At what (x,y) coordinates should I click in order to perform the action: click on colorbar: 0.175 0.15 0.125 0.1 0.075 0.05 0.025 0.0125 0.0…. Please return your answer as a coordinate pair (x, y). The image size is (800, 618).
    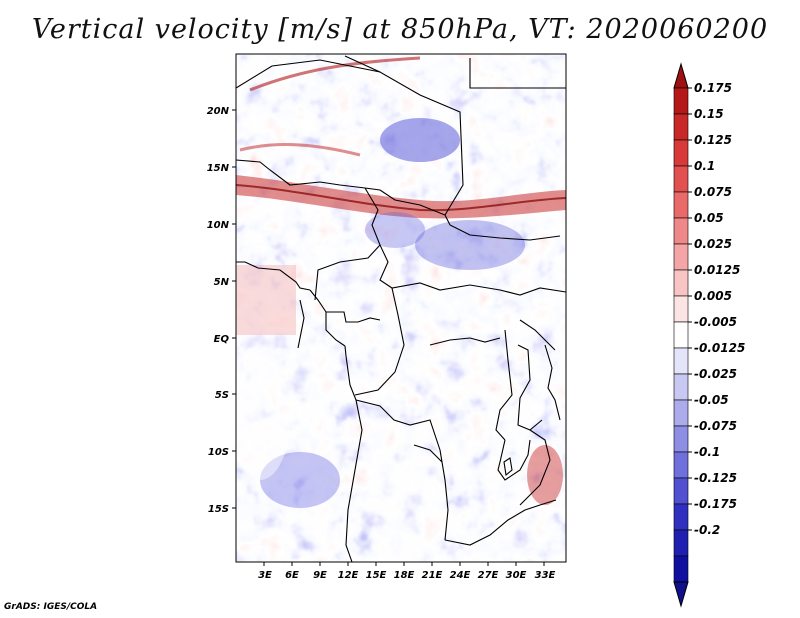
    Looking at the image, I should click on (709, 335).